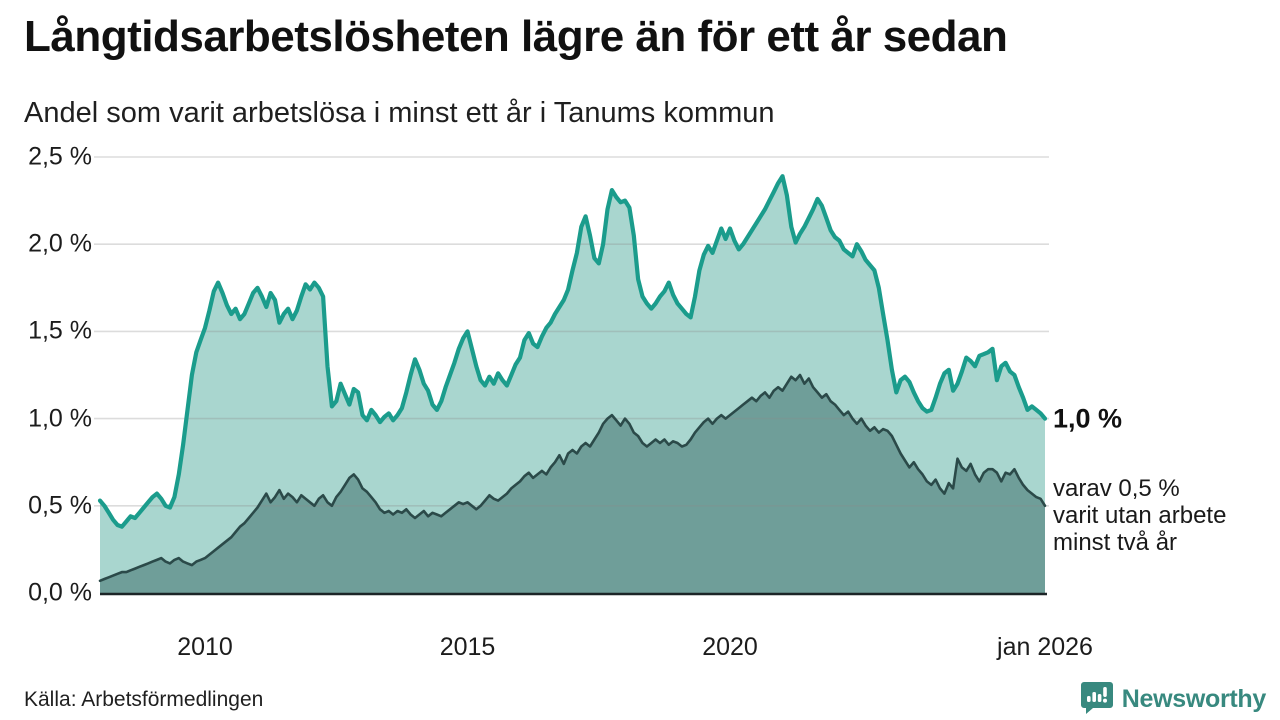 Image resolution: width=1280 pixels, height=720 pixels. I want to click on y-tick-label: 1,5 %, so click(60, 330).